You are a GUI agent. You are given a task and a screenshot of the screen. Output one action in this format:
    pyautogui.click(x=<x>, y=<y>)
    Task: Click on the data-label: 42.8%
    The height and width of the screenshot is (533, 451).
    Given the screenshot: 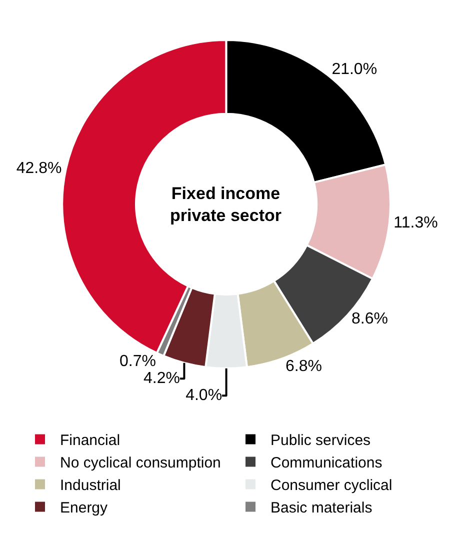 What is the action you would take?
    pyautogui.click(x=39, y=168)
    